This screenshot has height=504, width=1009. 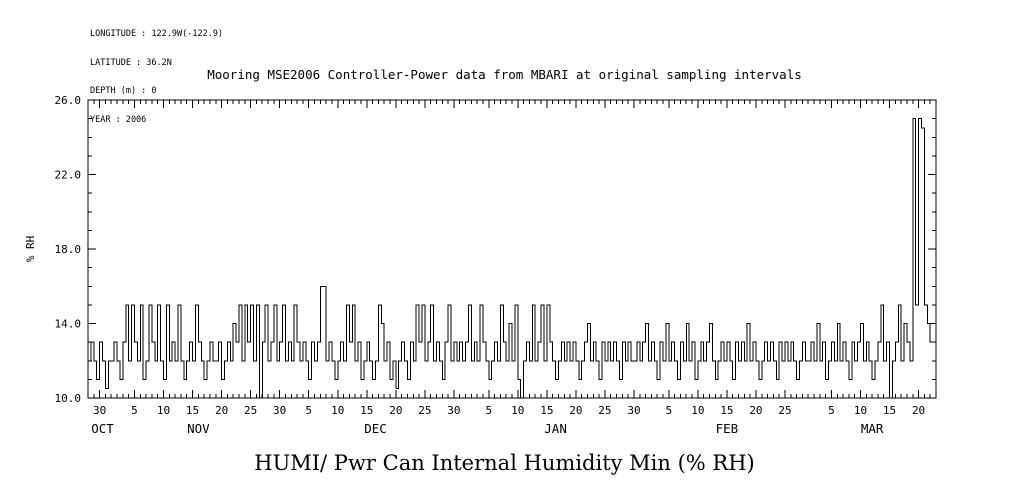 I want to click on y-axis-label: % RH, so click(x=30, y=249).